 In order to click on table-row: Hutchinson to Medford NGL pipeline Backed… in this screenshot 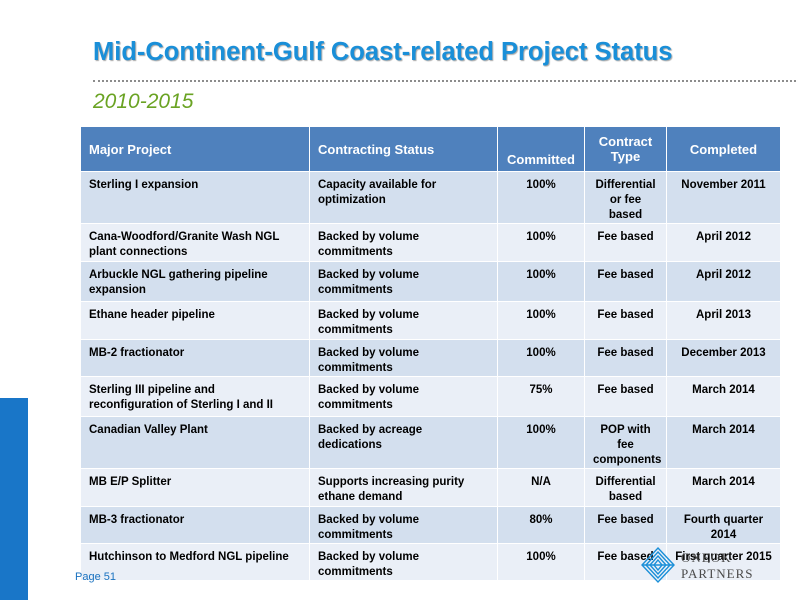, I will do `click(430, 562)`.